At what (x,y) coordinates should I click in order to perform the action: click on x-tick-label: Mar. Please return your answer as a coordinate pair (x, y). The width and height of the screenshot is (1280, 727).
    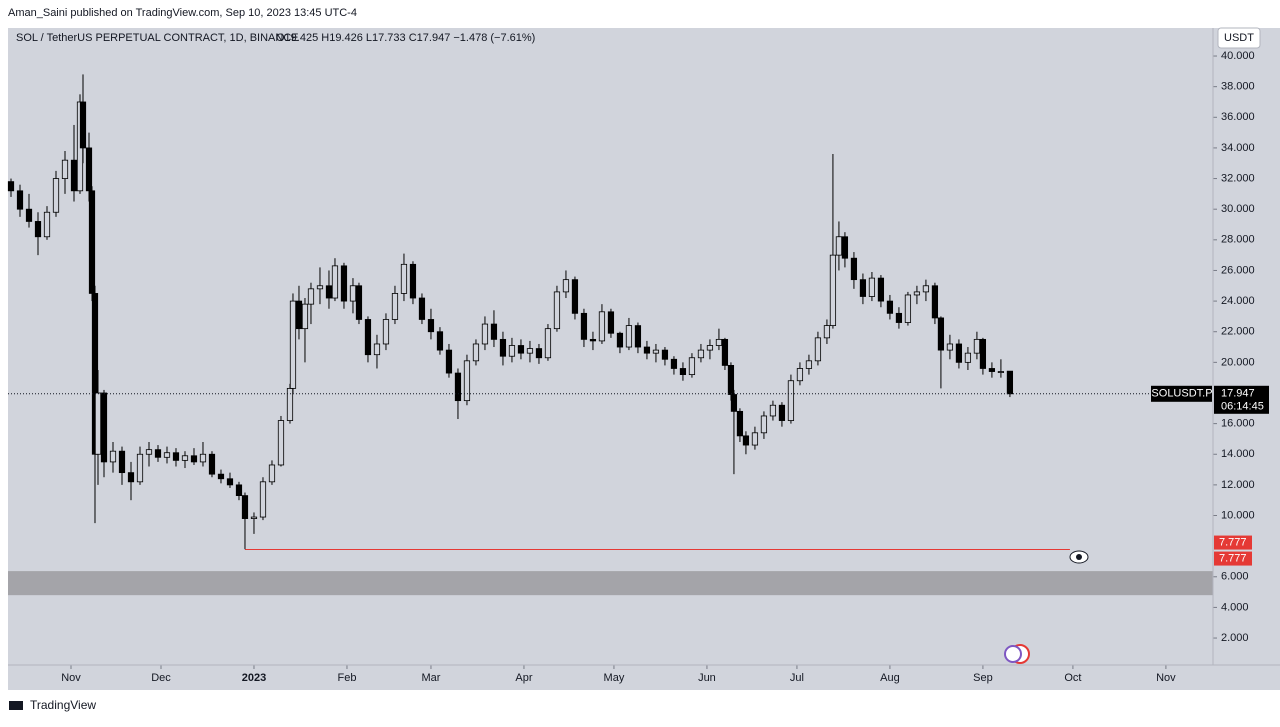
    Looking at the image, I should click on (430, 678).